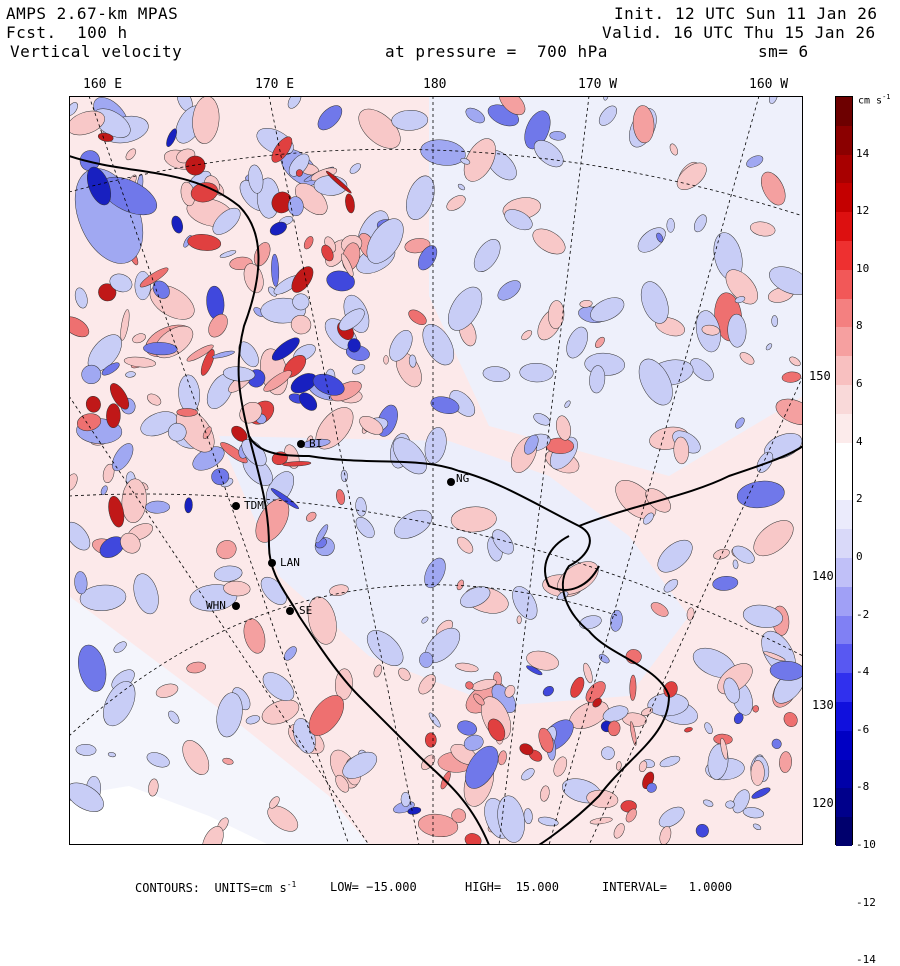 Image resolution: width=900 pixels, height=966 pixels. What do you see at coordinates (866, 902) in the screenshot?
I see `colorbar-tick-label: -12` at bounding box center [866, 902].